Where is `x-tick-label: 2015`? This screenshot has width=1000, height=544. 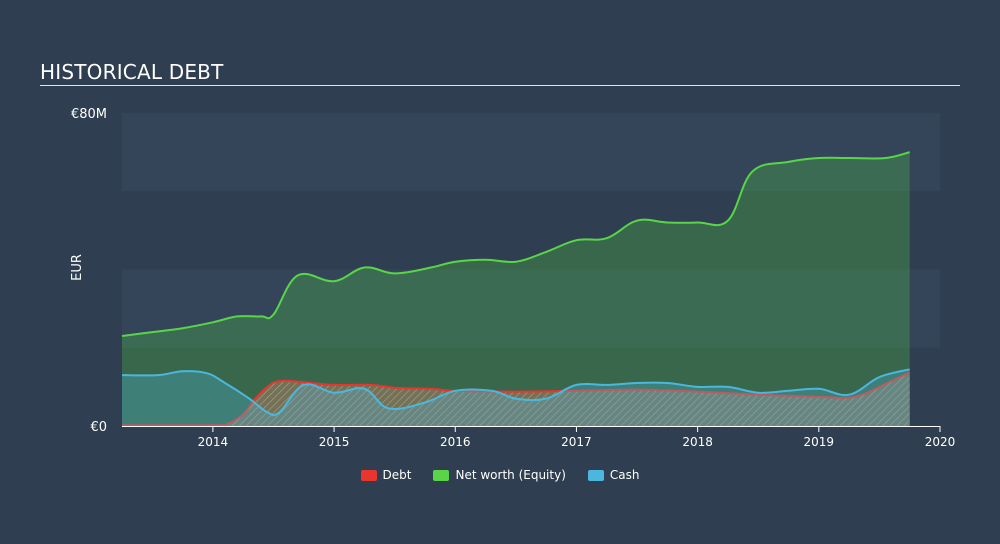 x-tick-label: 2015 is located at coordinates (334, 442).